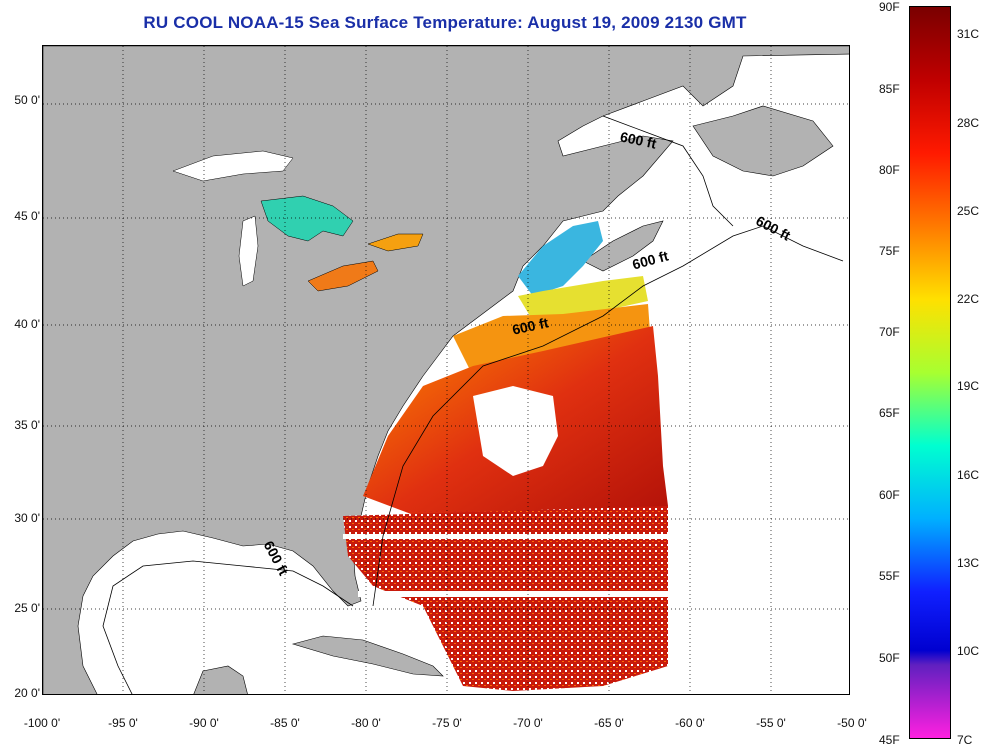  Describe the element at coordinates (852, 723) in the screenshot. I see `lon-label-50: -50 0'` at that location.